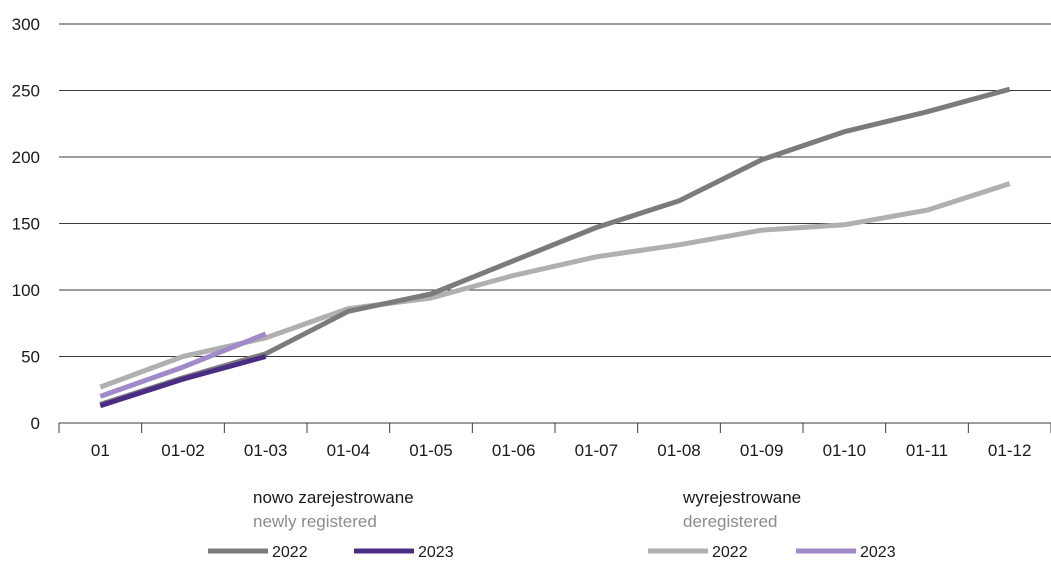 The width and height of the screenshot is (1051, 565). What do you see at coordinates (35, 423) in the screenshot?
I see `y-tick-label: 0` at bounding box center [35, 423].